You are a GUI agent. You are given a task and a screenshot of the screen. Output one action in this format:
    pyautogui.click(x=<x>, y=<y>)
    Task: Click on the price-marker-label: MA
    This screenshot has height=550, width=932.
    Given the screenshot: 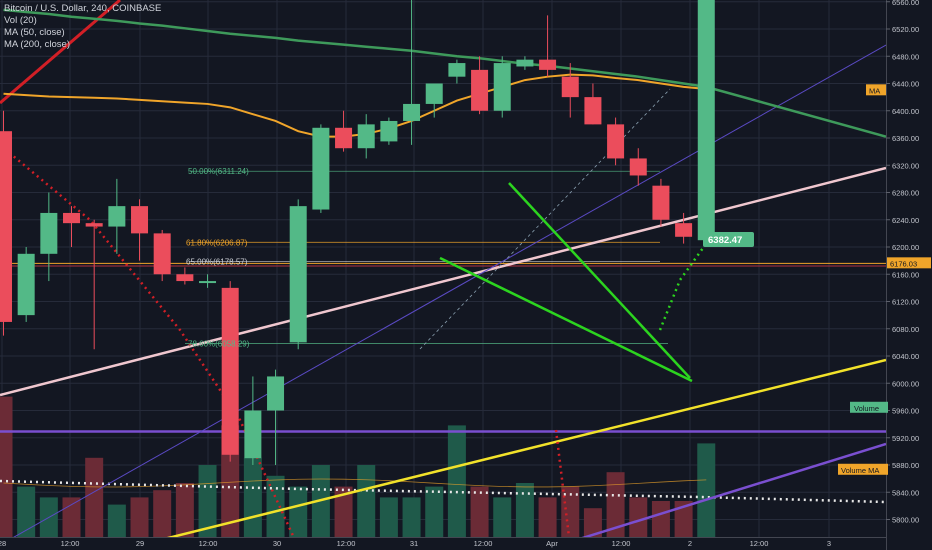 What is the action you would take?
    pyautogui.click(x=874, y=90)
    